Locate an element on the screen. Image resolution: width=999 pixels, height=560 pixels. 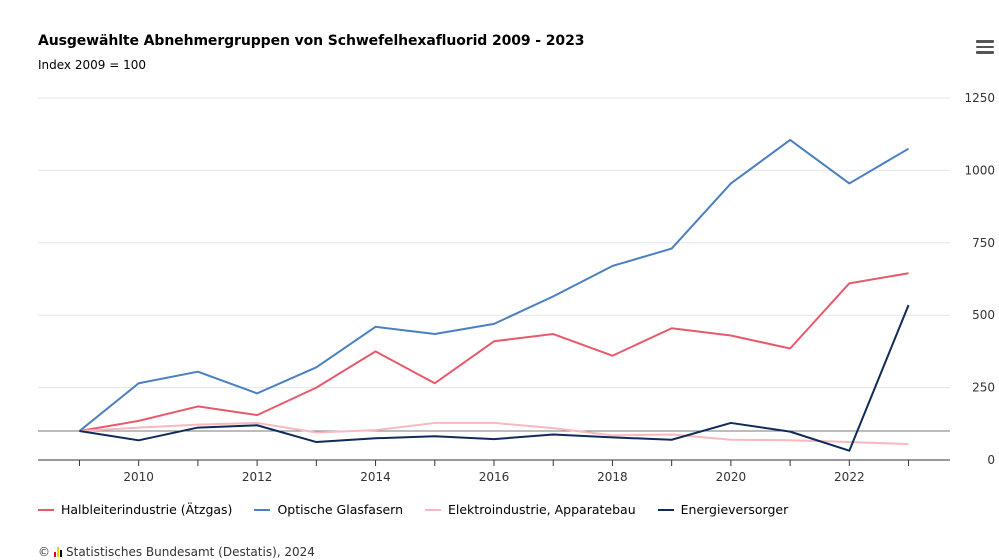
destatis-logo-icon is located at coordinates (58, 552).